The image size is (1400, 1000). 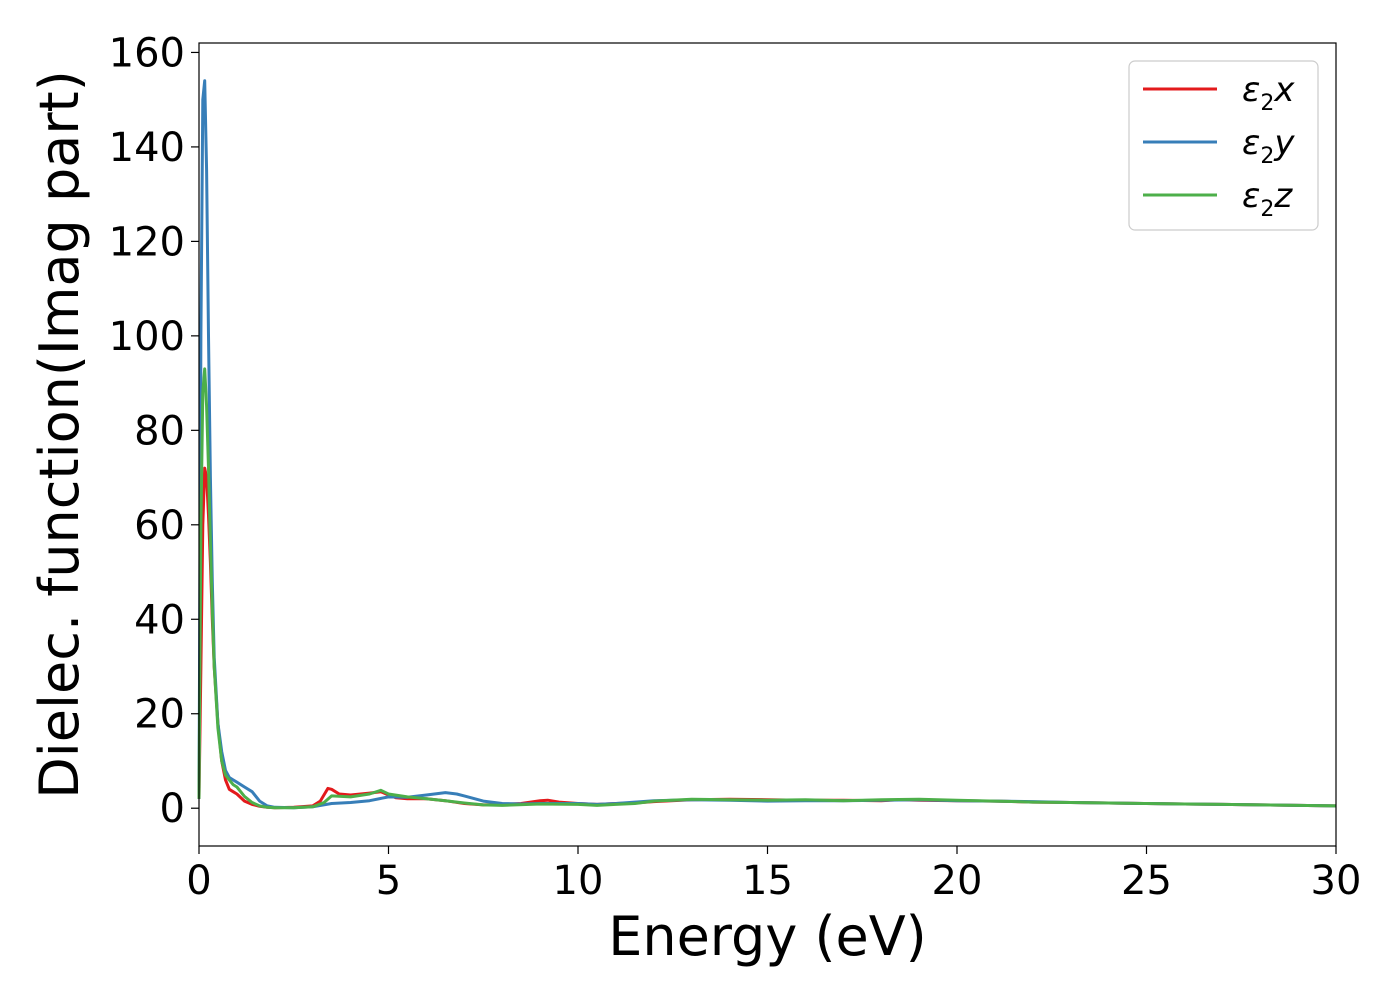 I want to click on y-tick-label: 160, so click(x=147, y=53).